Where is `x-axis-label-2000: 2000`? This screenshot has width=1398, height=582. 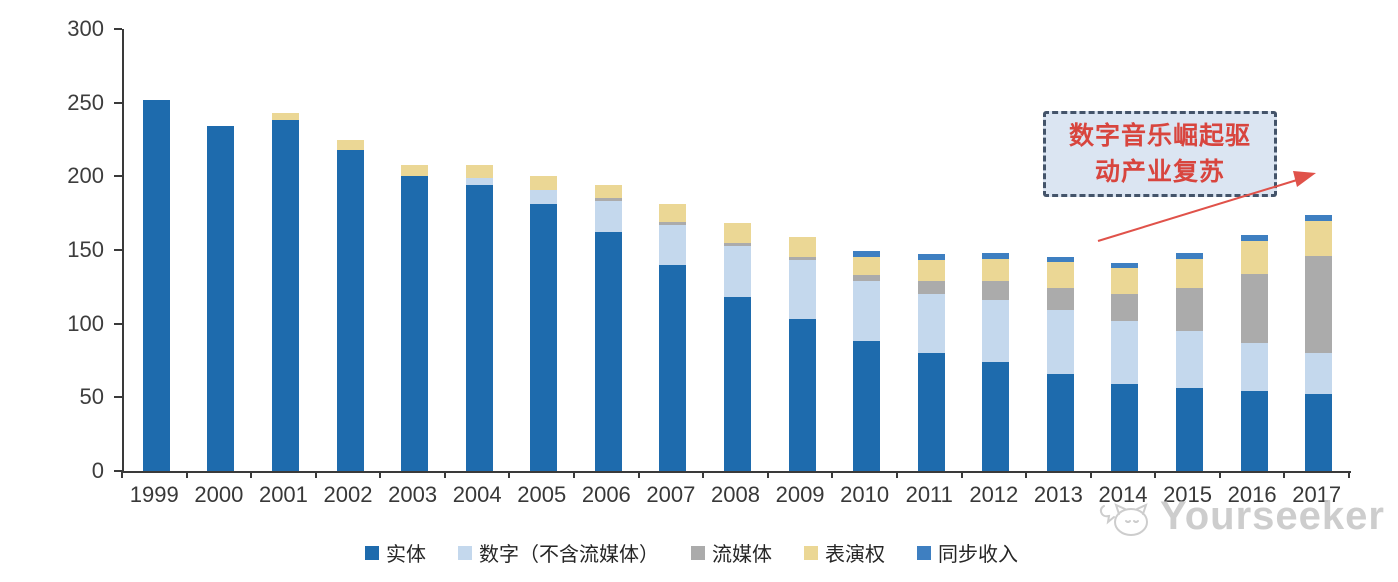
x-axis-label-2000: 2000 is located at coordinates (219, 494).